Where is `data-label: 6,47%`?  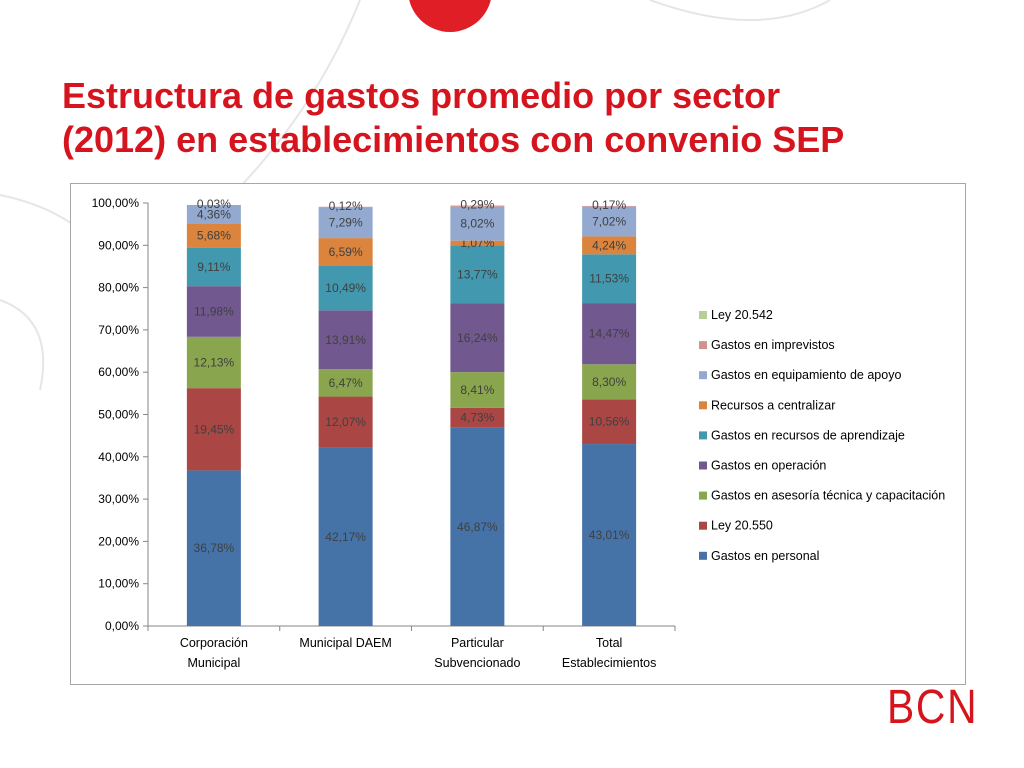
data-label: 6,47% is located at coordinates (346, 383).